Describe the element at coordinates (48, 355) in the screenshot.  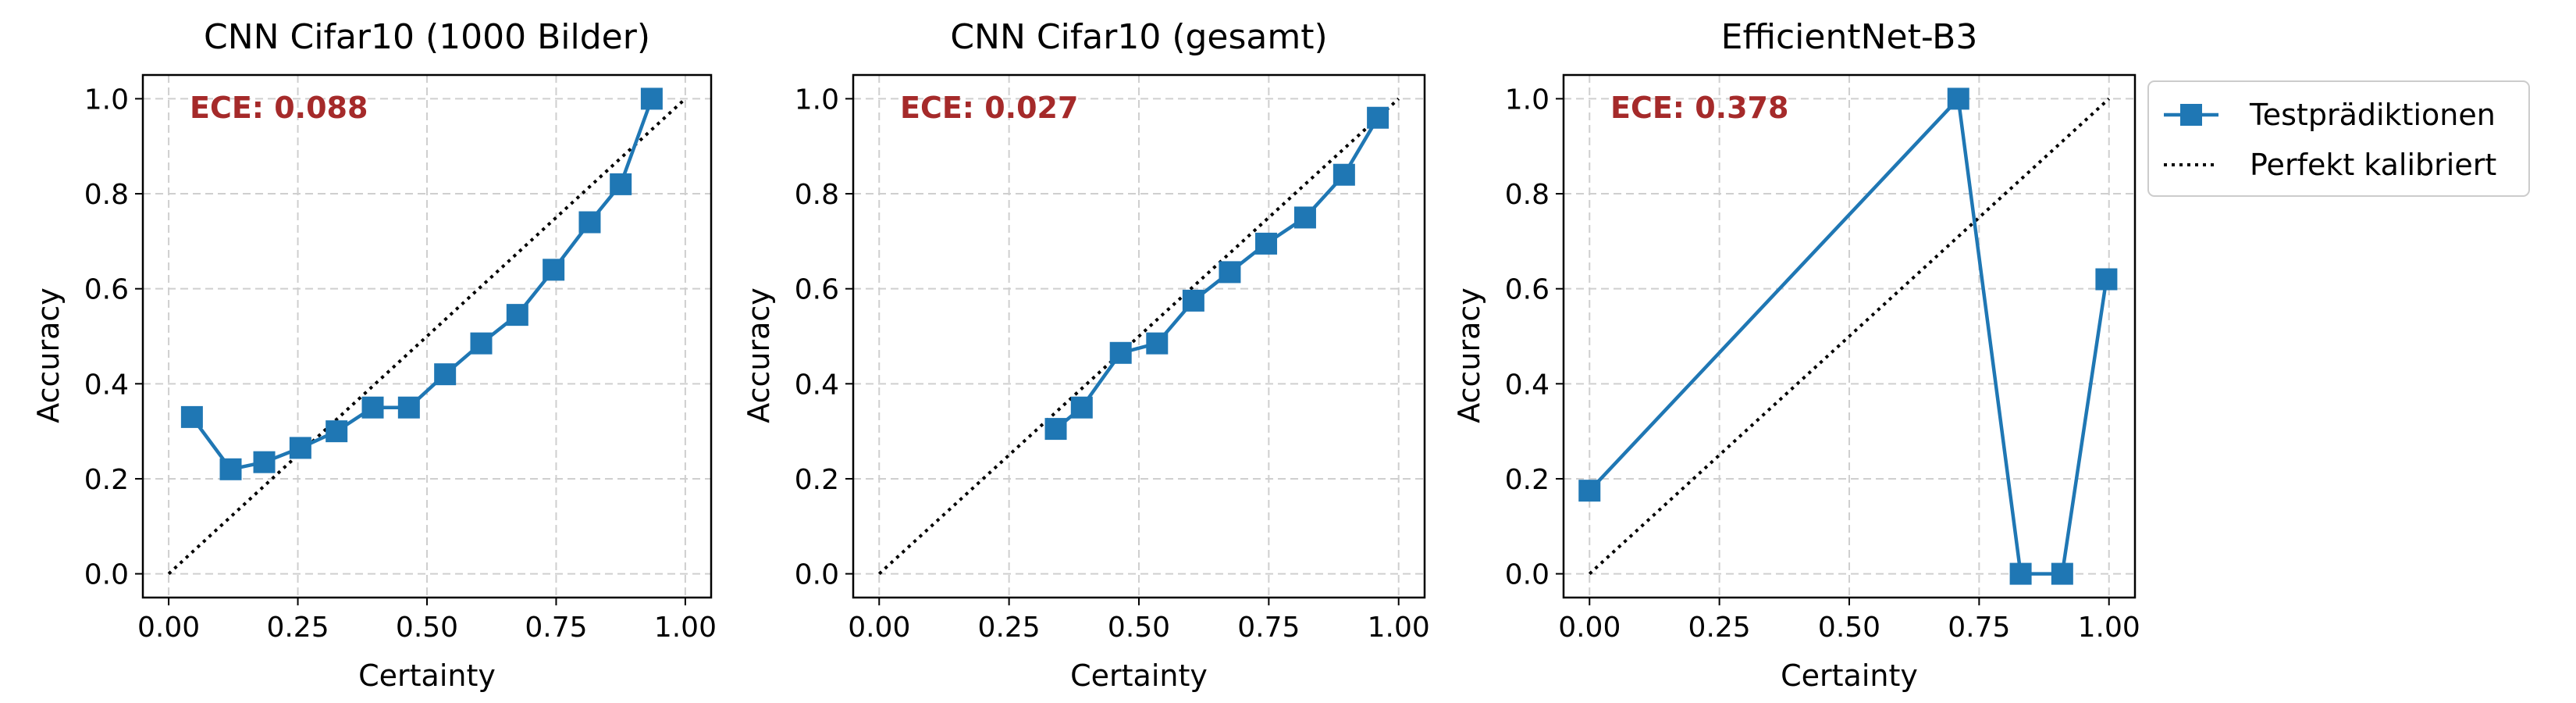
I see `panel-1-ylabel: Accuracy` at that location.